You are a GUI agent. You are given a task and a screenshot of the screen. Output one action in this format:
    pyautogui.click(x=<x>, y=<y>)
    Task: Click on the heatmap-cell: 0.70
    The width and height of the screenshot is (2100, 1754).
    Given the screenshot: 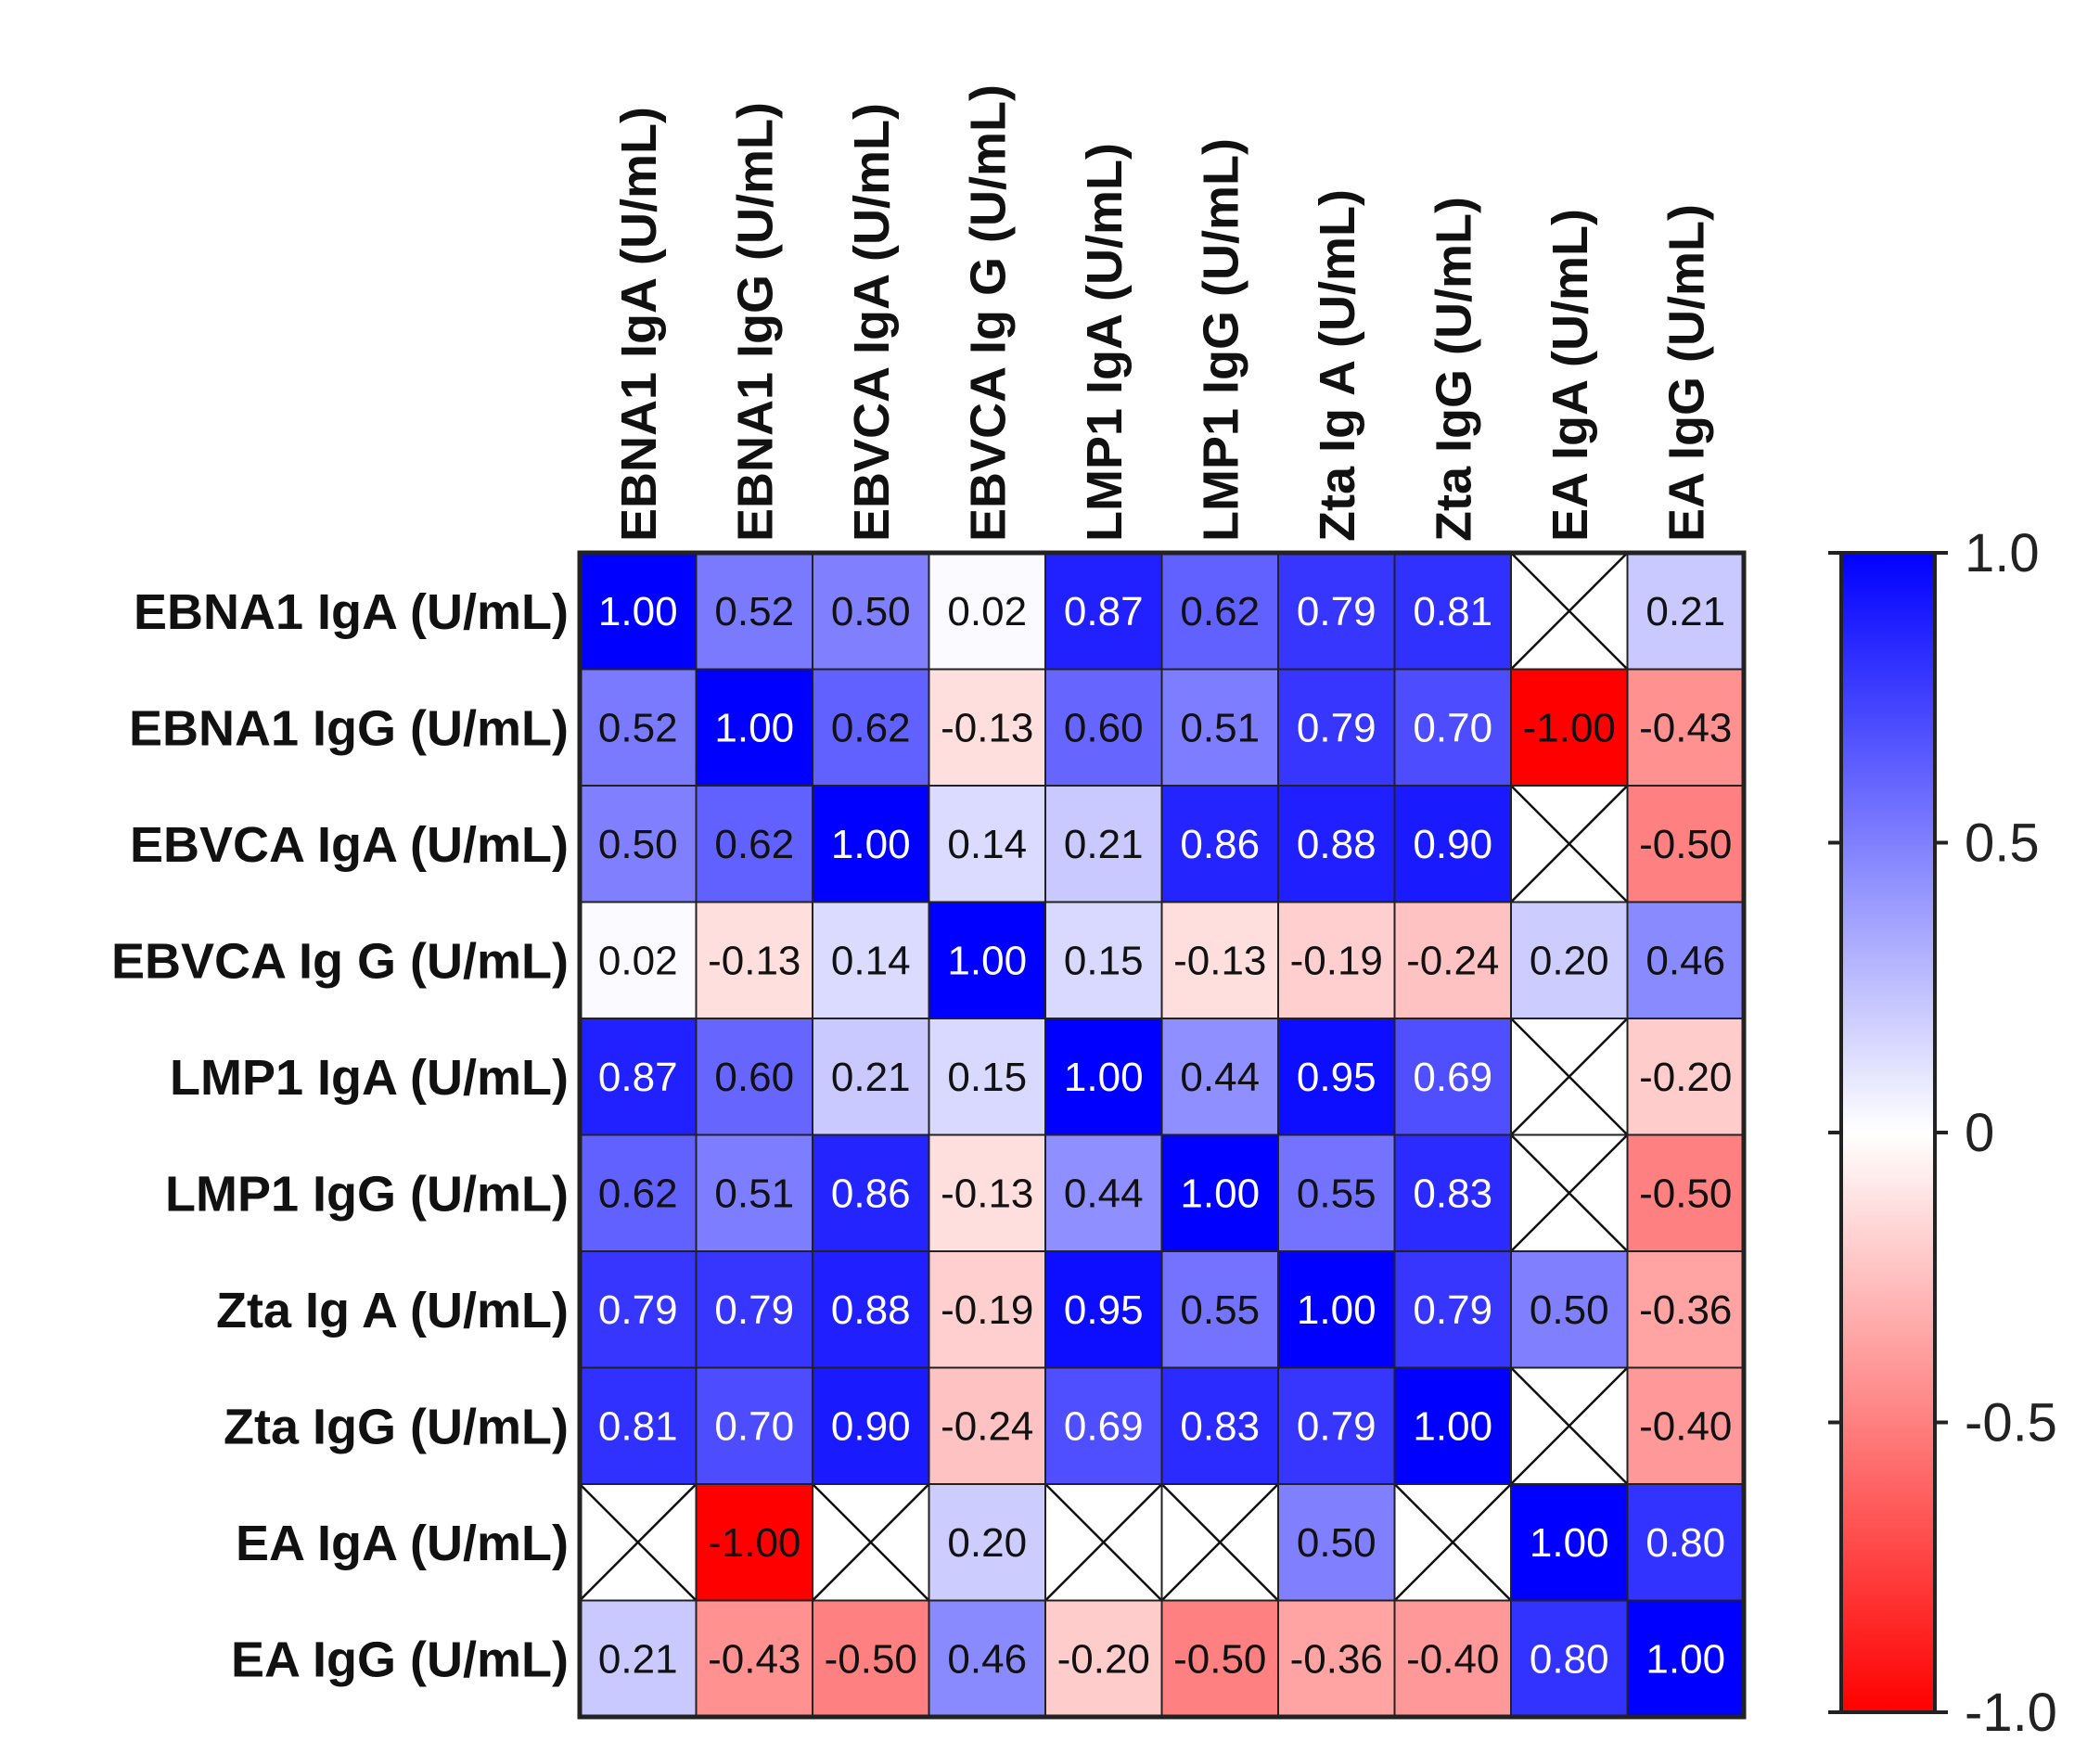 What is the action you would take?
    pyautogui.click(x=1452, y=727)
    